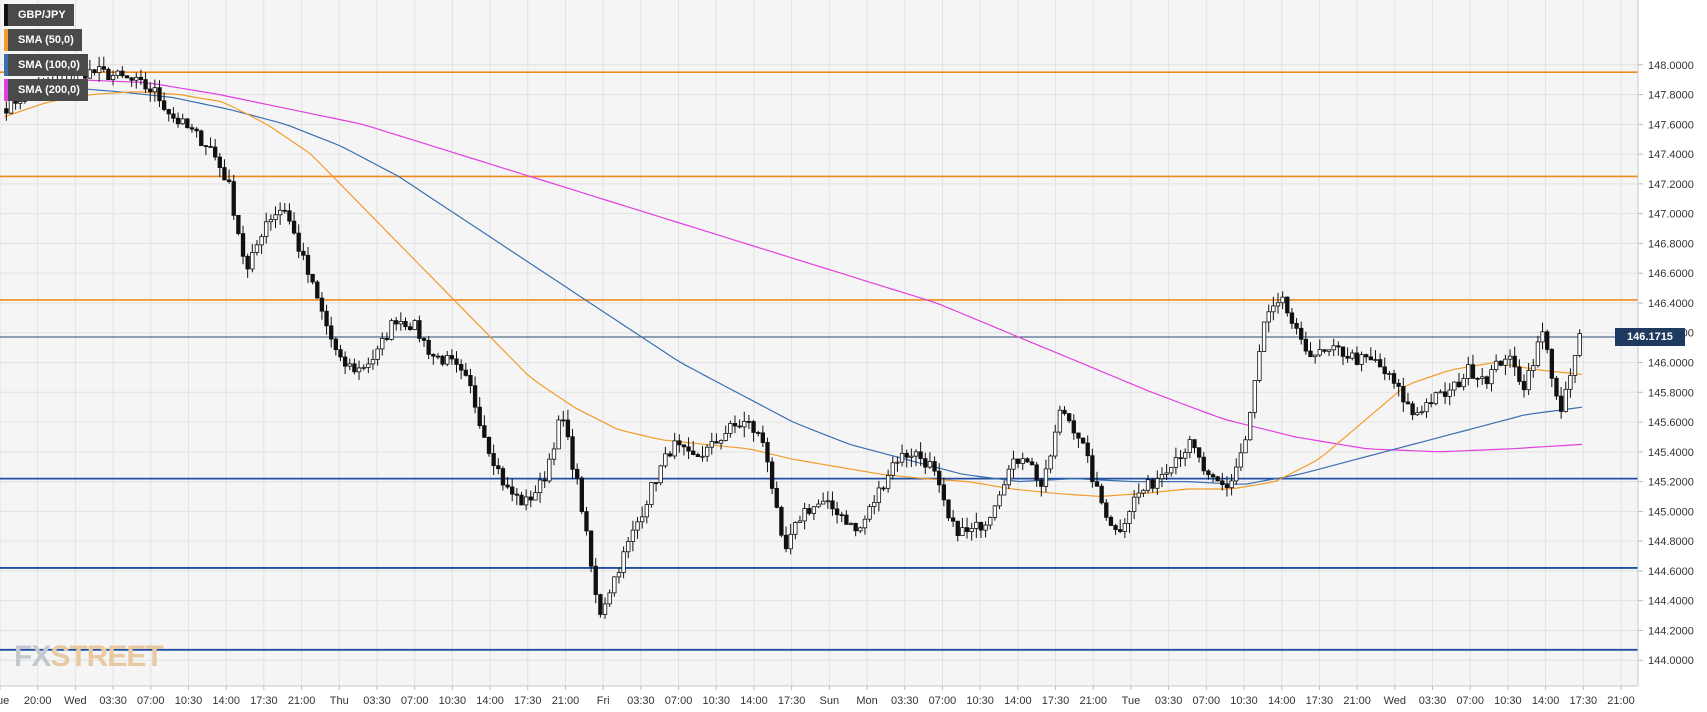 The height and width of the screenshot is (712, 1707). What do you see at coordinates (39, 15) in the screenshot?
I see `legend-instrument: GBP/JPY` at bounding box center [39, 15].